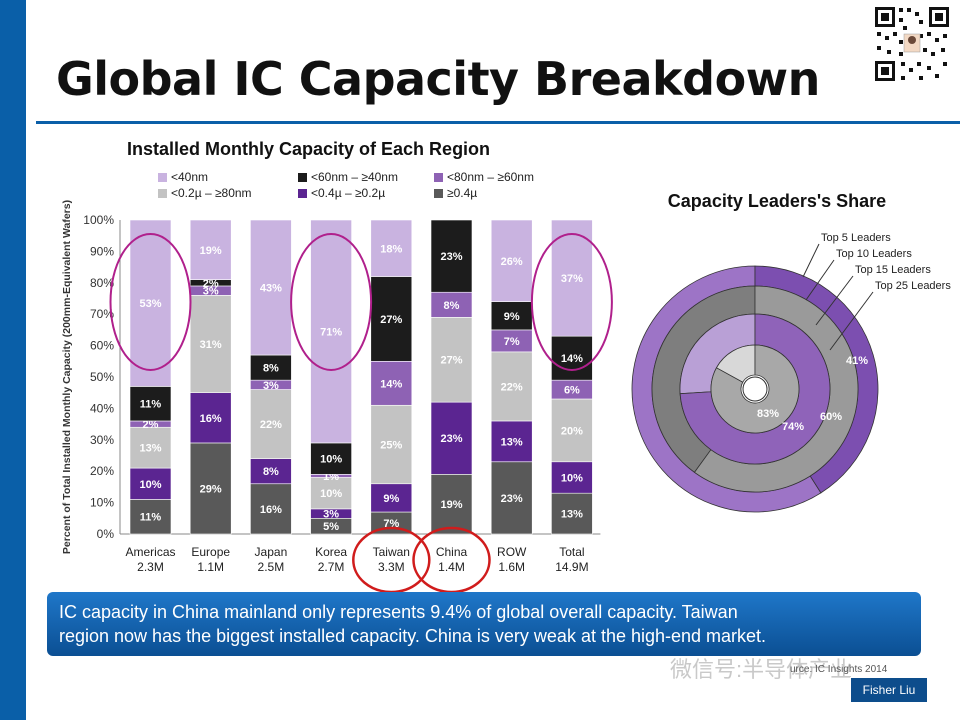 The image size is (960, 720). I want to click on bar-data-label: 71%, so click(331, 332).